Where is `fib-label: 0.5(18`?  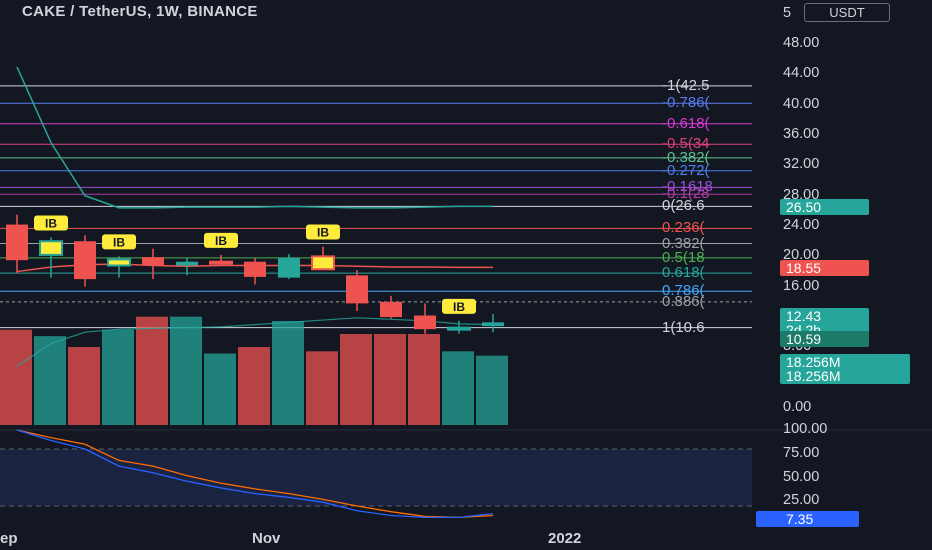 fib-label: 0.5(18 is located at coordinates (683, 257).